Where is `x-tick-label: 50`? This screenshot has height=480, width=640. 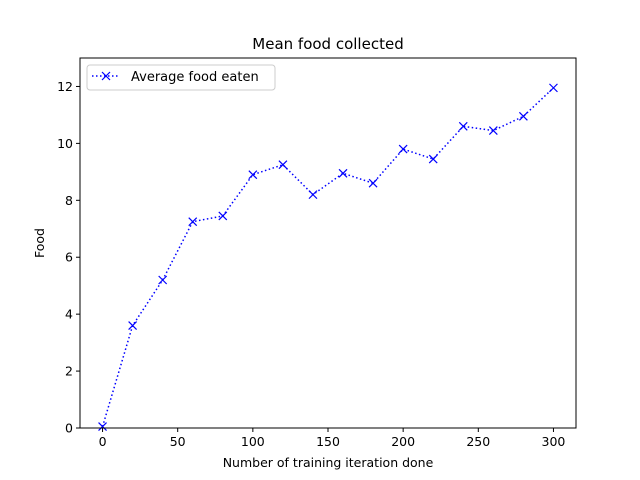 x-tick-label: 50 is located at coordinates (178, 441).